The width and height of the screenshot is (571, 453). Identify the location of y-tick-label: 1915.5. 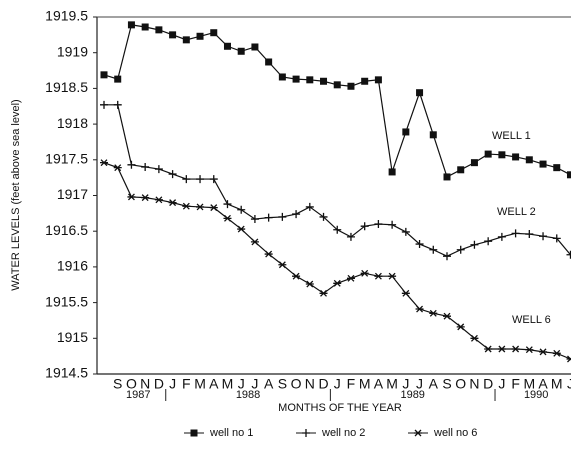
(66, 301).